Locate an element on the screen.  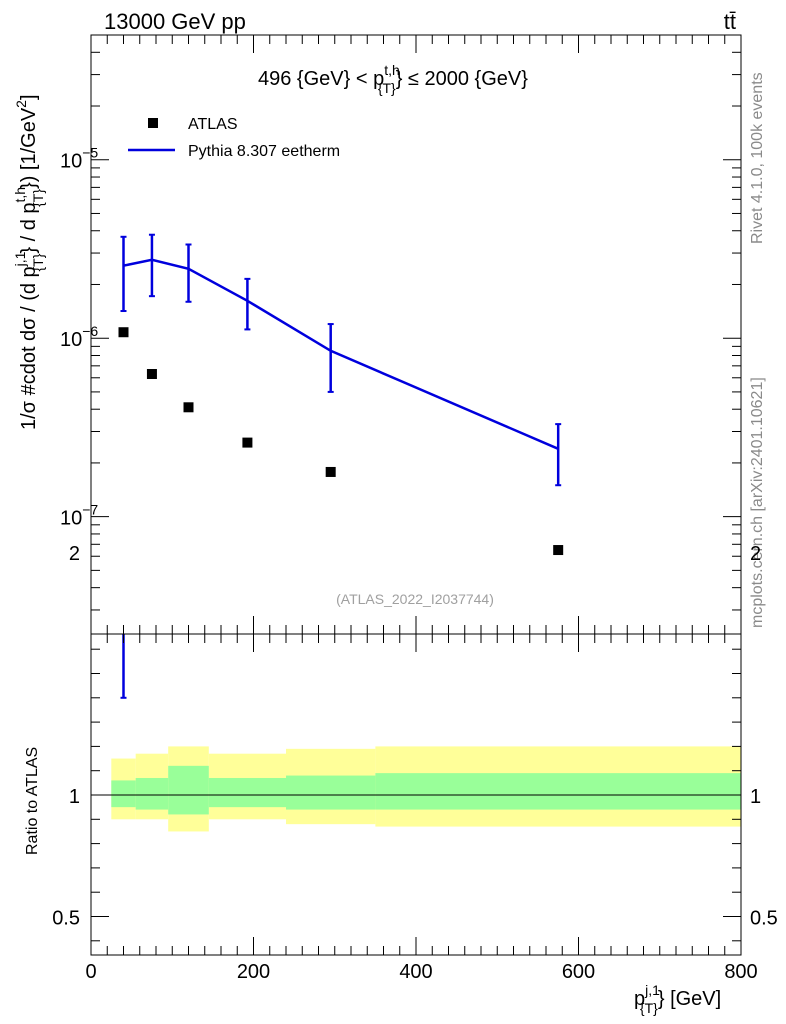
ratio-ytick-label-left: 0.5 is located at coordinates (66, 919).